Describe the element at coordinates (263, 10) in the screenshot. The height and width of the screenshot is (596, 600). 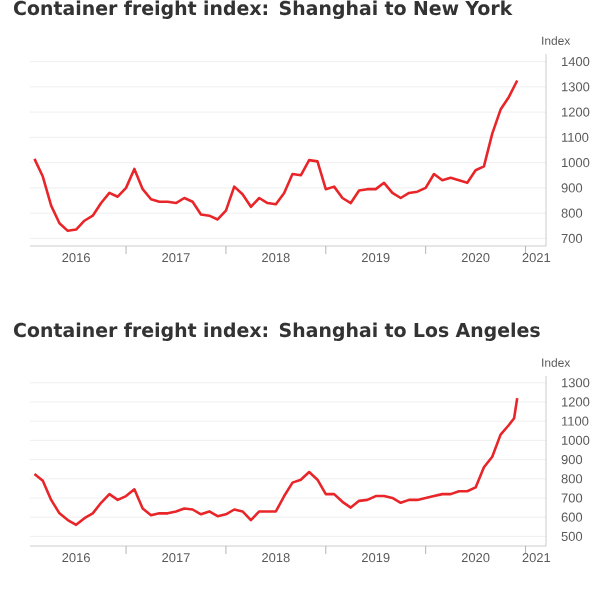
I see `chart-title: Container freight index: Shanghai to New York` at that location.